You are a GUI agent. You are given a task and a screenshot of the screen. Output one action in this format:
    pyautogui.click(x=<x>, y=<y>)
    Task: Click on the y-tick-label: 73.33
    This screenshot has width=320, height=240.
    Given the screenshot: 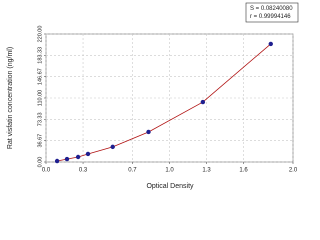 What is the action you would take?
    pyautogui.click(x=40, y=119)
    